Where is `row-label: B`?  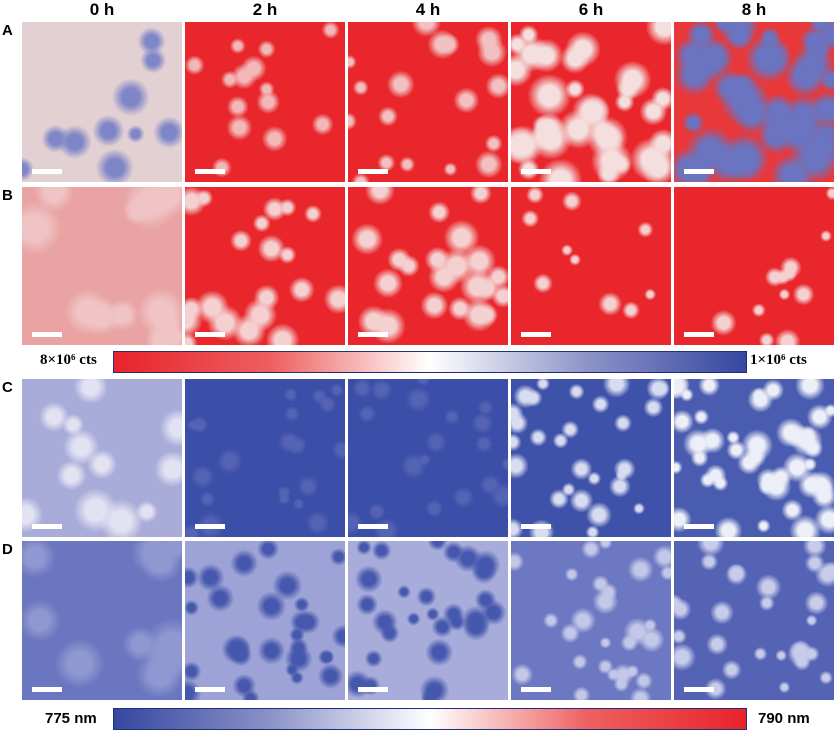
row-label: B is located at coordinates (7, 195).